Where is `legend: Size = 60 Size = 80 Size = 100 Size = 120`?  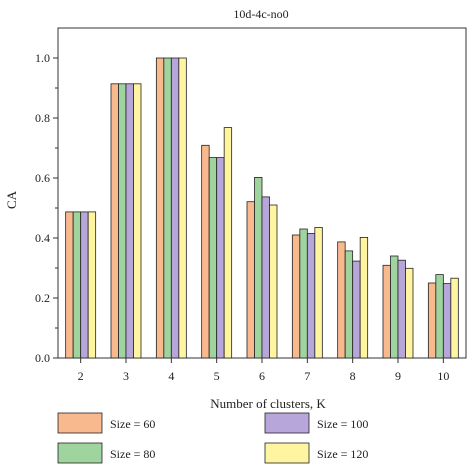
legend: Size = 60 Size = 80 Size = 100 Size = 120 is located at coordinates (212, 438).